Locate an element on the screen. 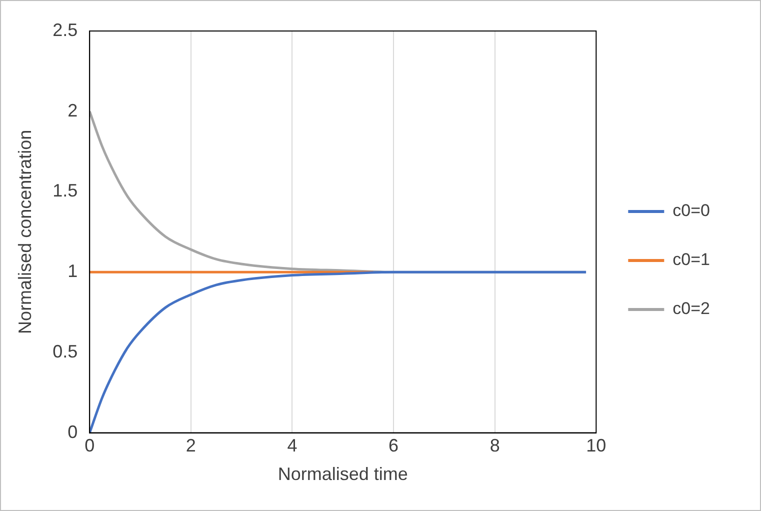 The width and height of the screenshot is (761, 511). y-tick-label: 0 is located at coordinates (73, 432).